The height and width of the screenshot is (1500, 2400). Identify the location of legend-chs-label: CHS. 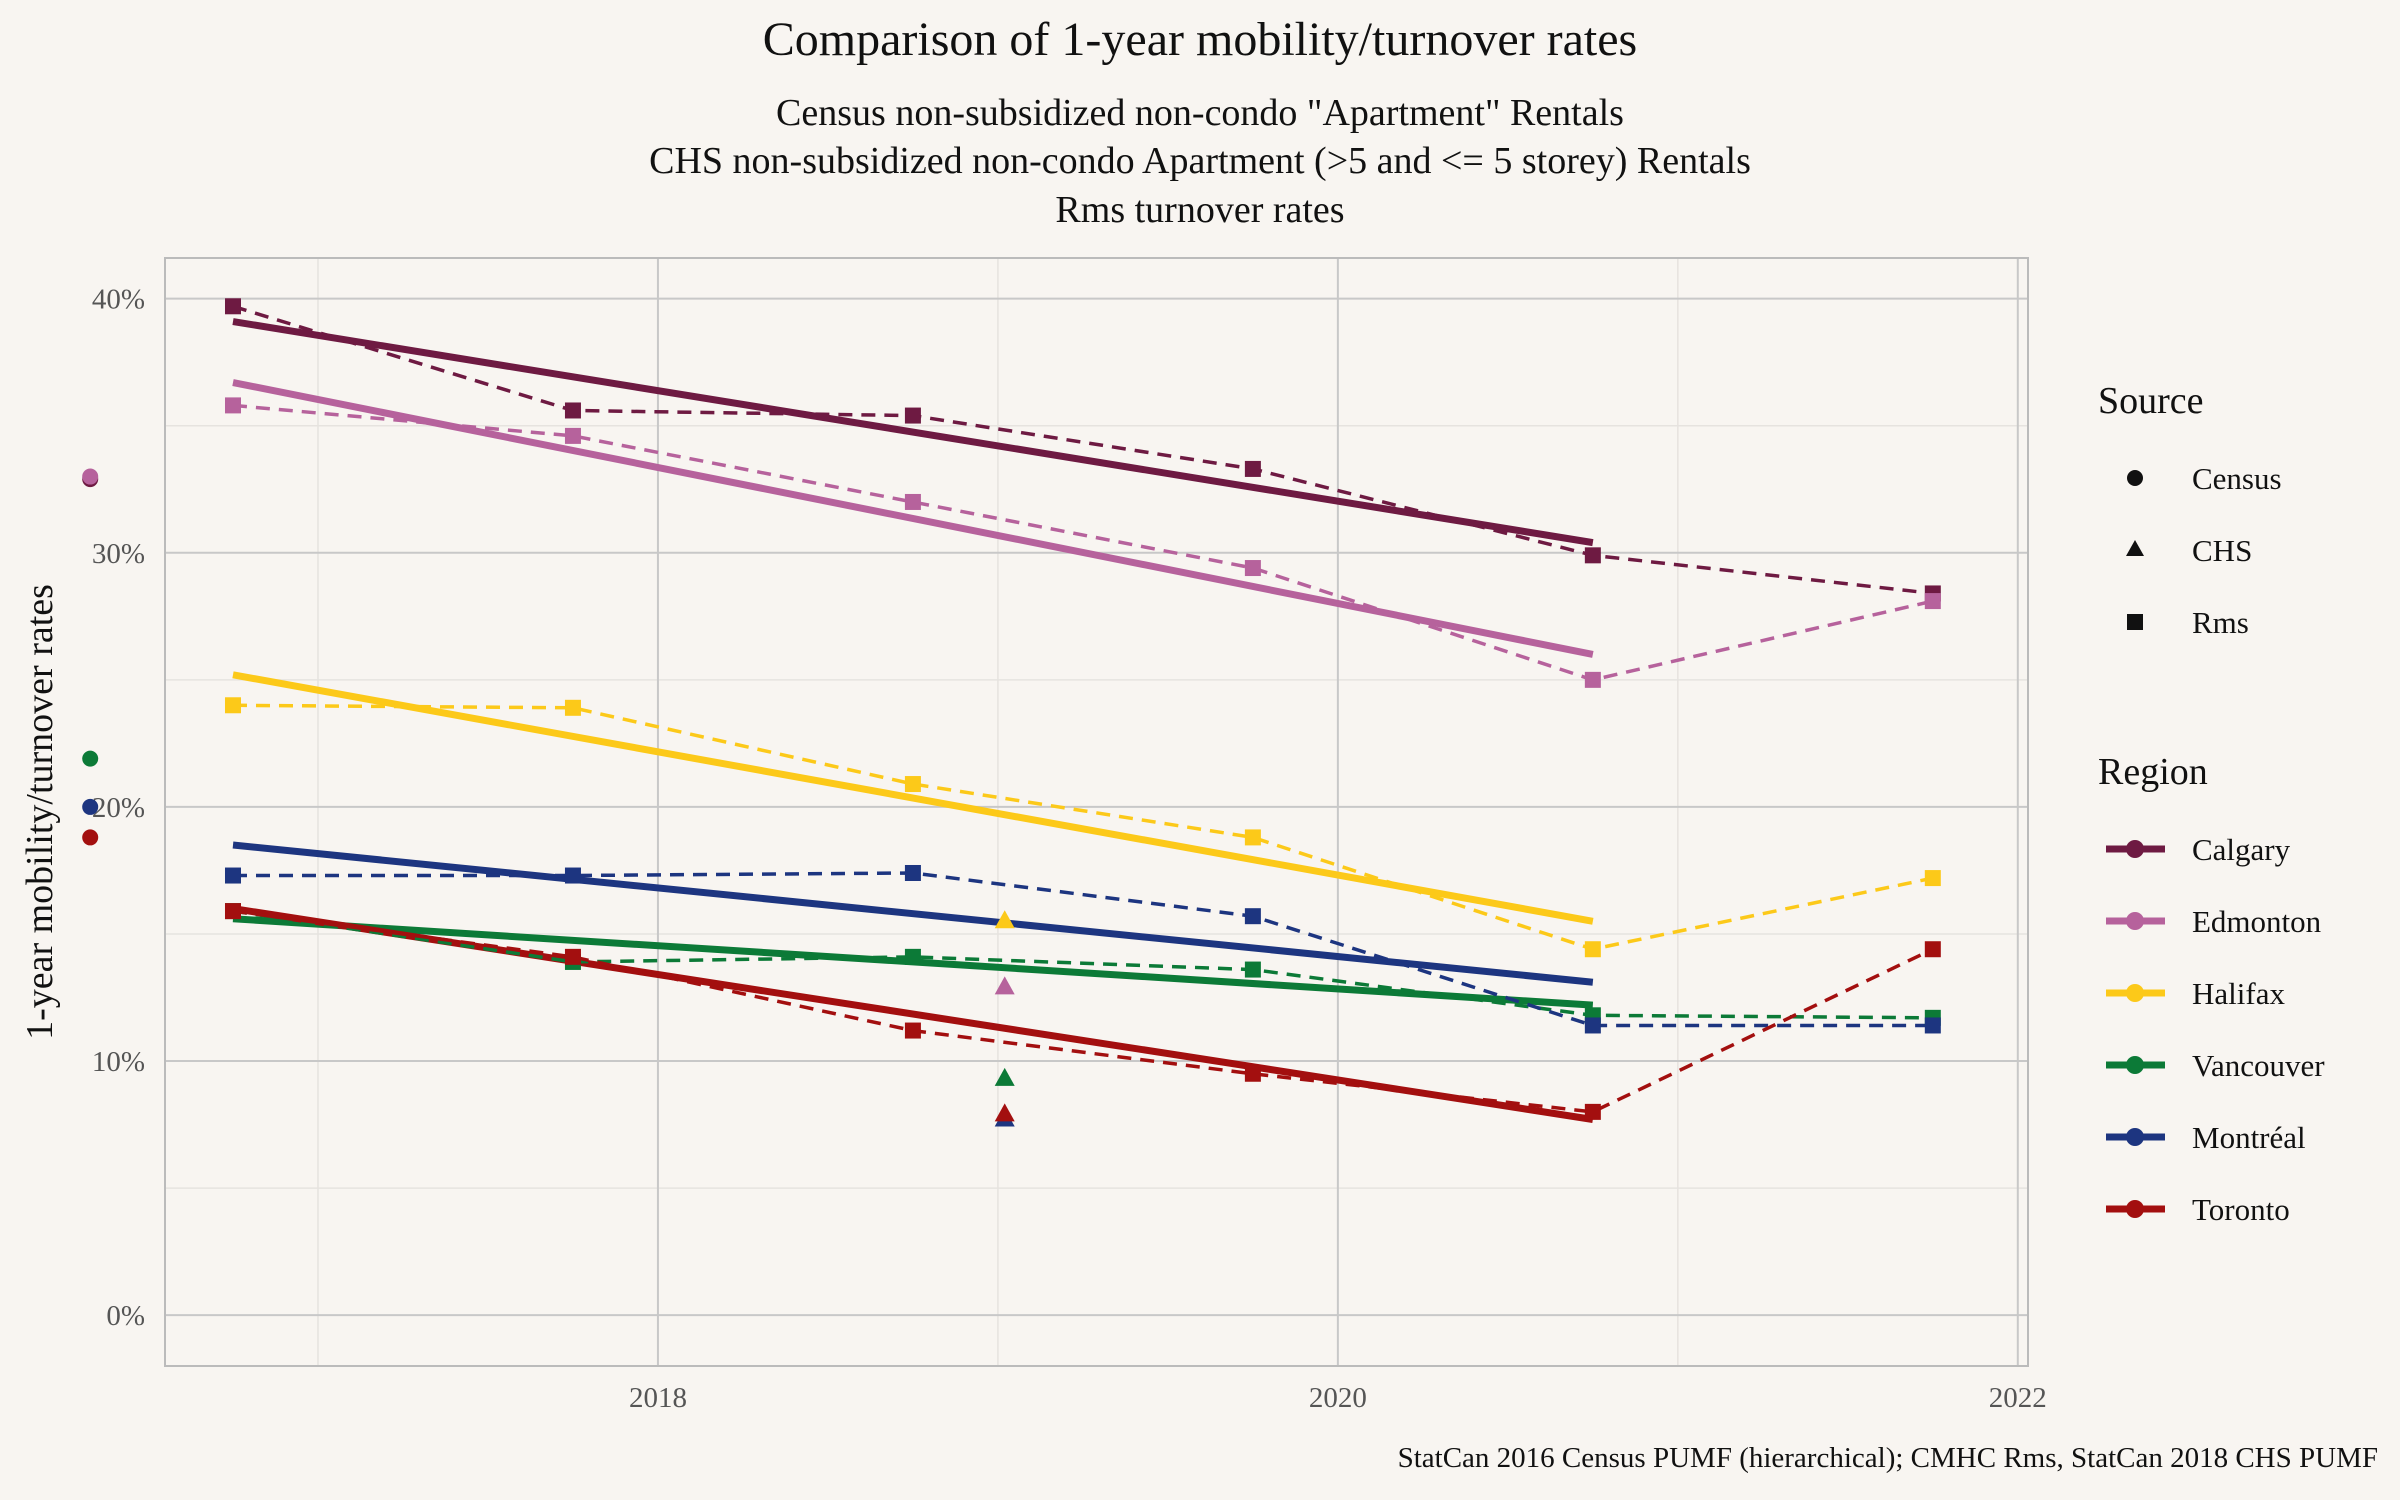
(2222, 550).